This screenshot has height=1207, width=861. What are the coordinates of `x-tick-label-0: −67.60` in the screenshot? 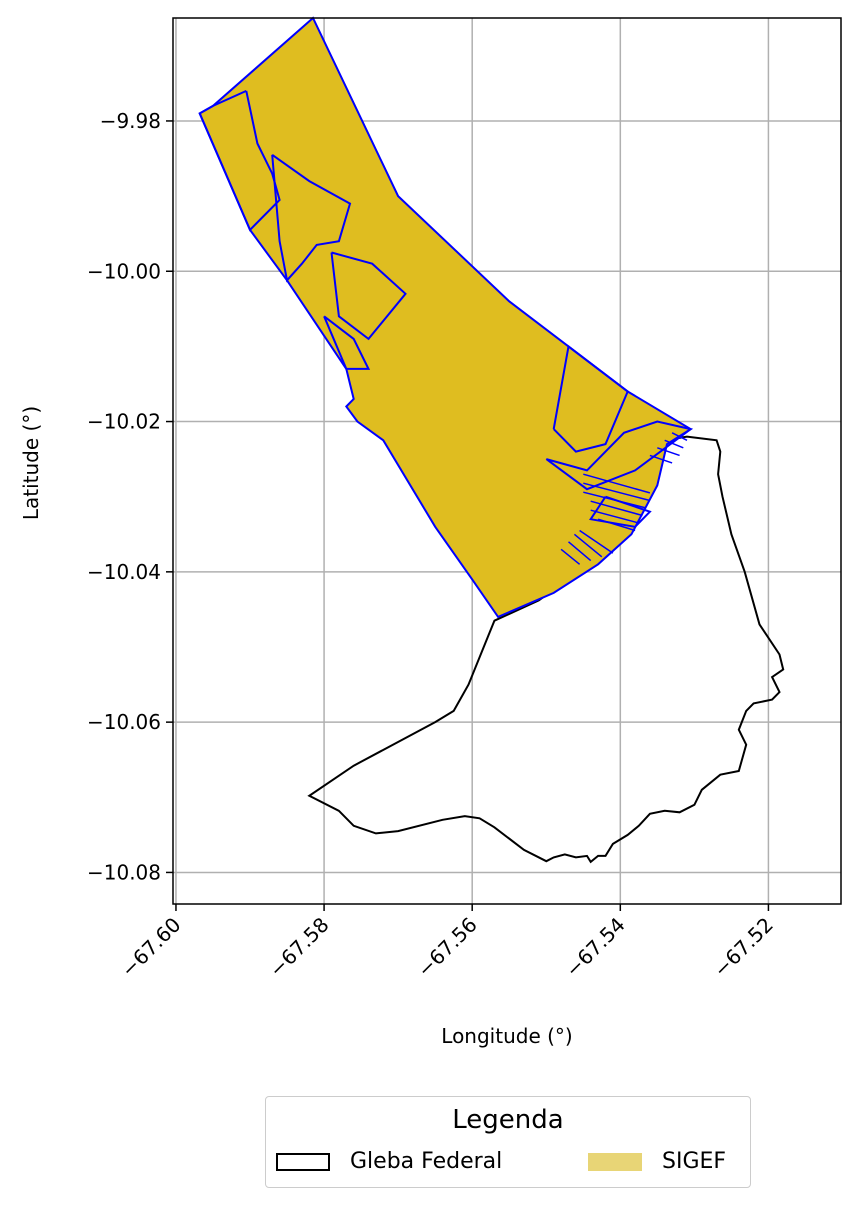 It's located at (150, 947).